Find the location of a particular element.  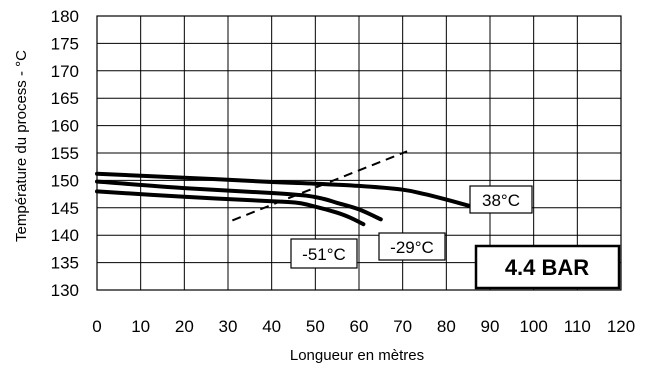

x-axis-title: Longueur en mètres is located at coordinates (357, 355).